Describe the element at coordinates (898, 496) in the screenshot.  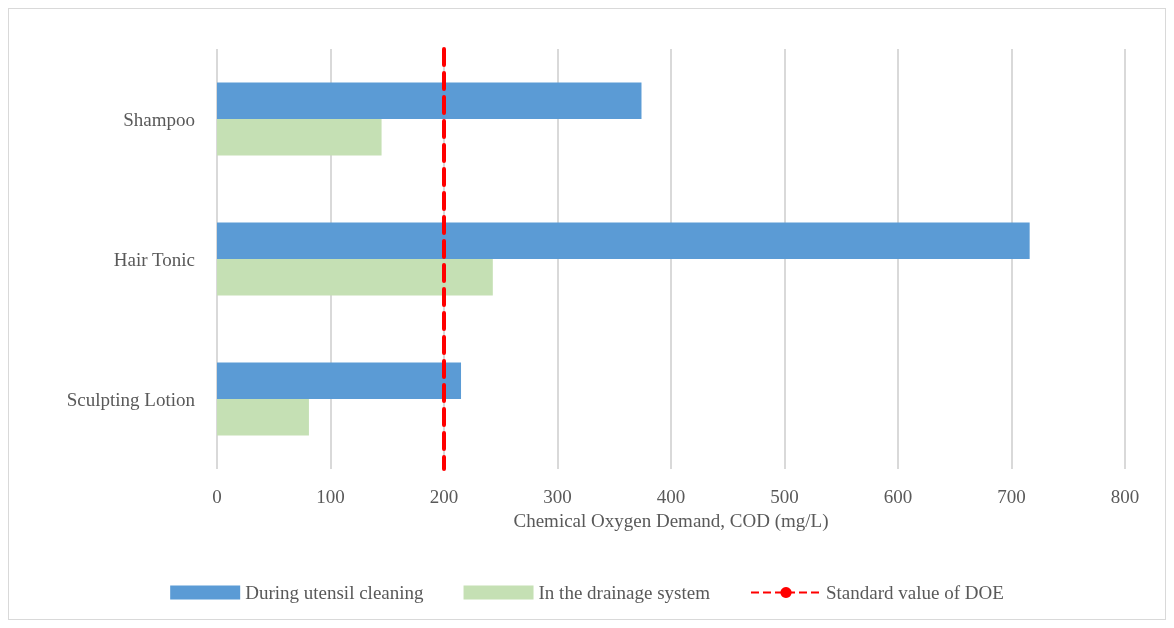
I see `x-tick-label: 600` at that location.